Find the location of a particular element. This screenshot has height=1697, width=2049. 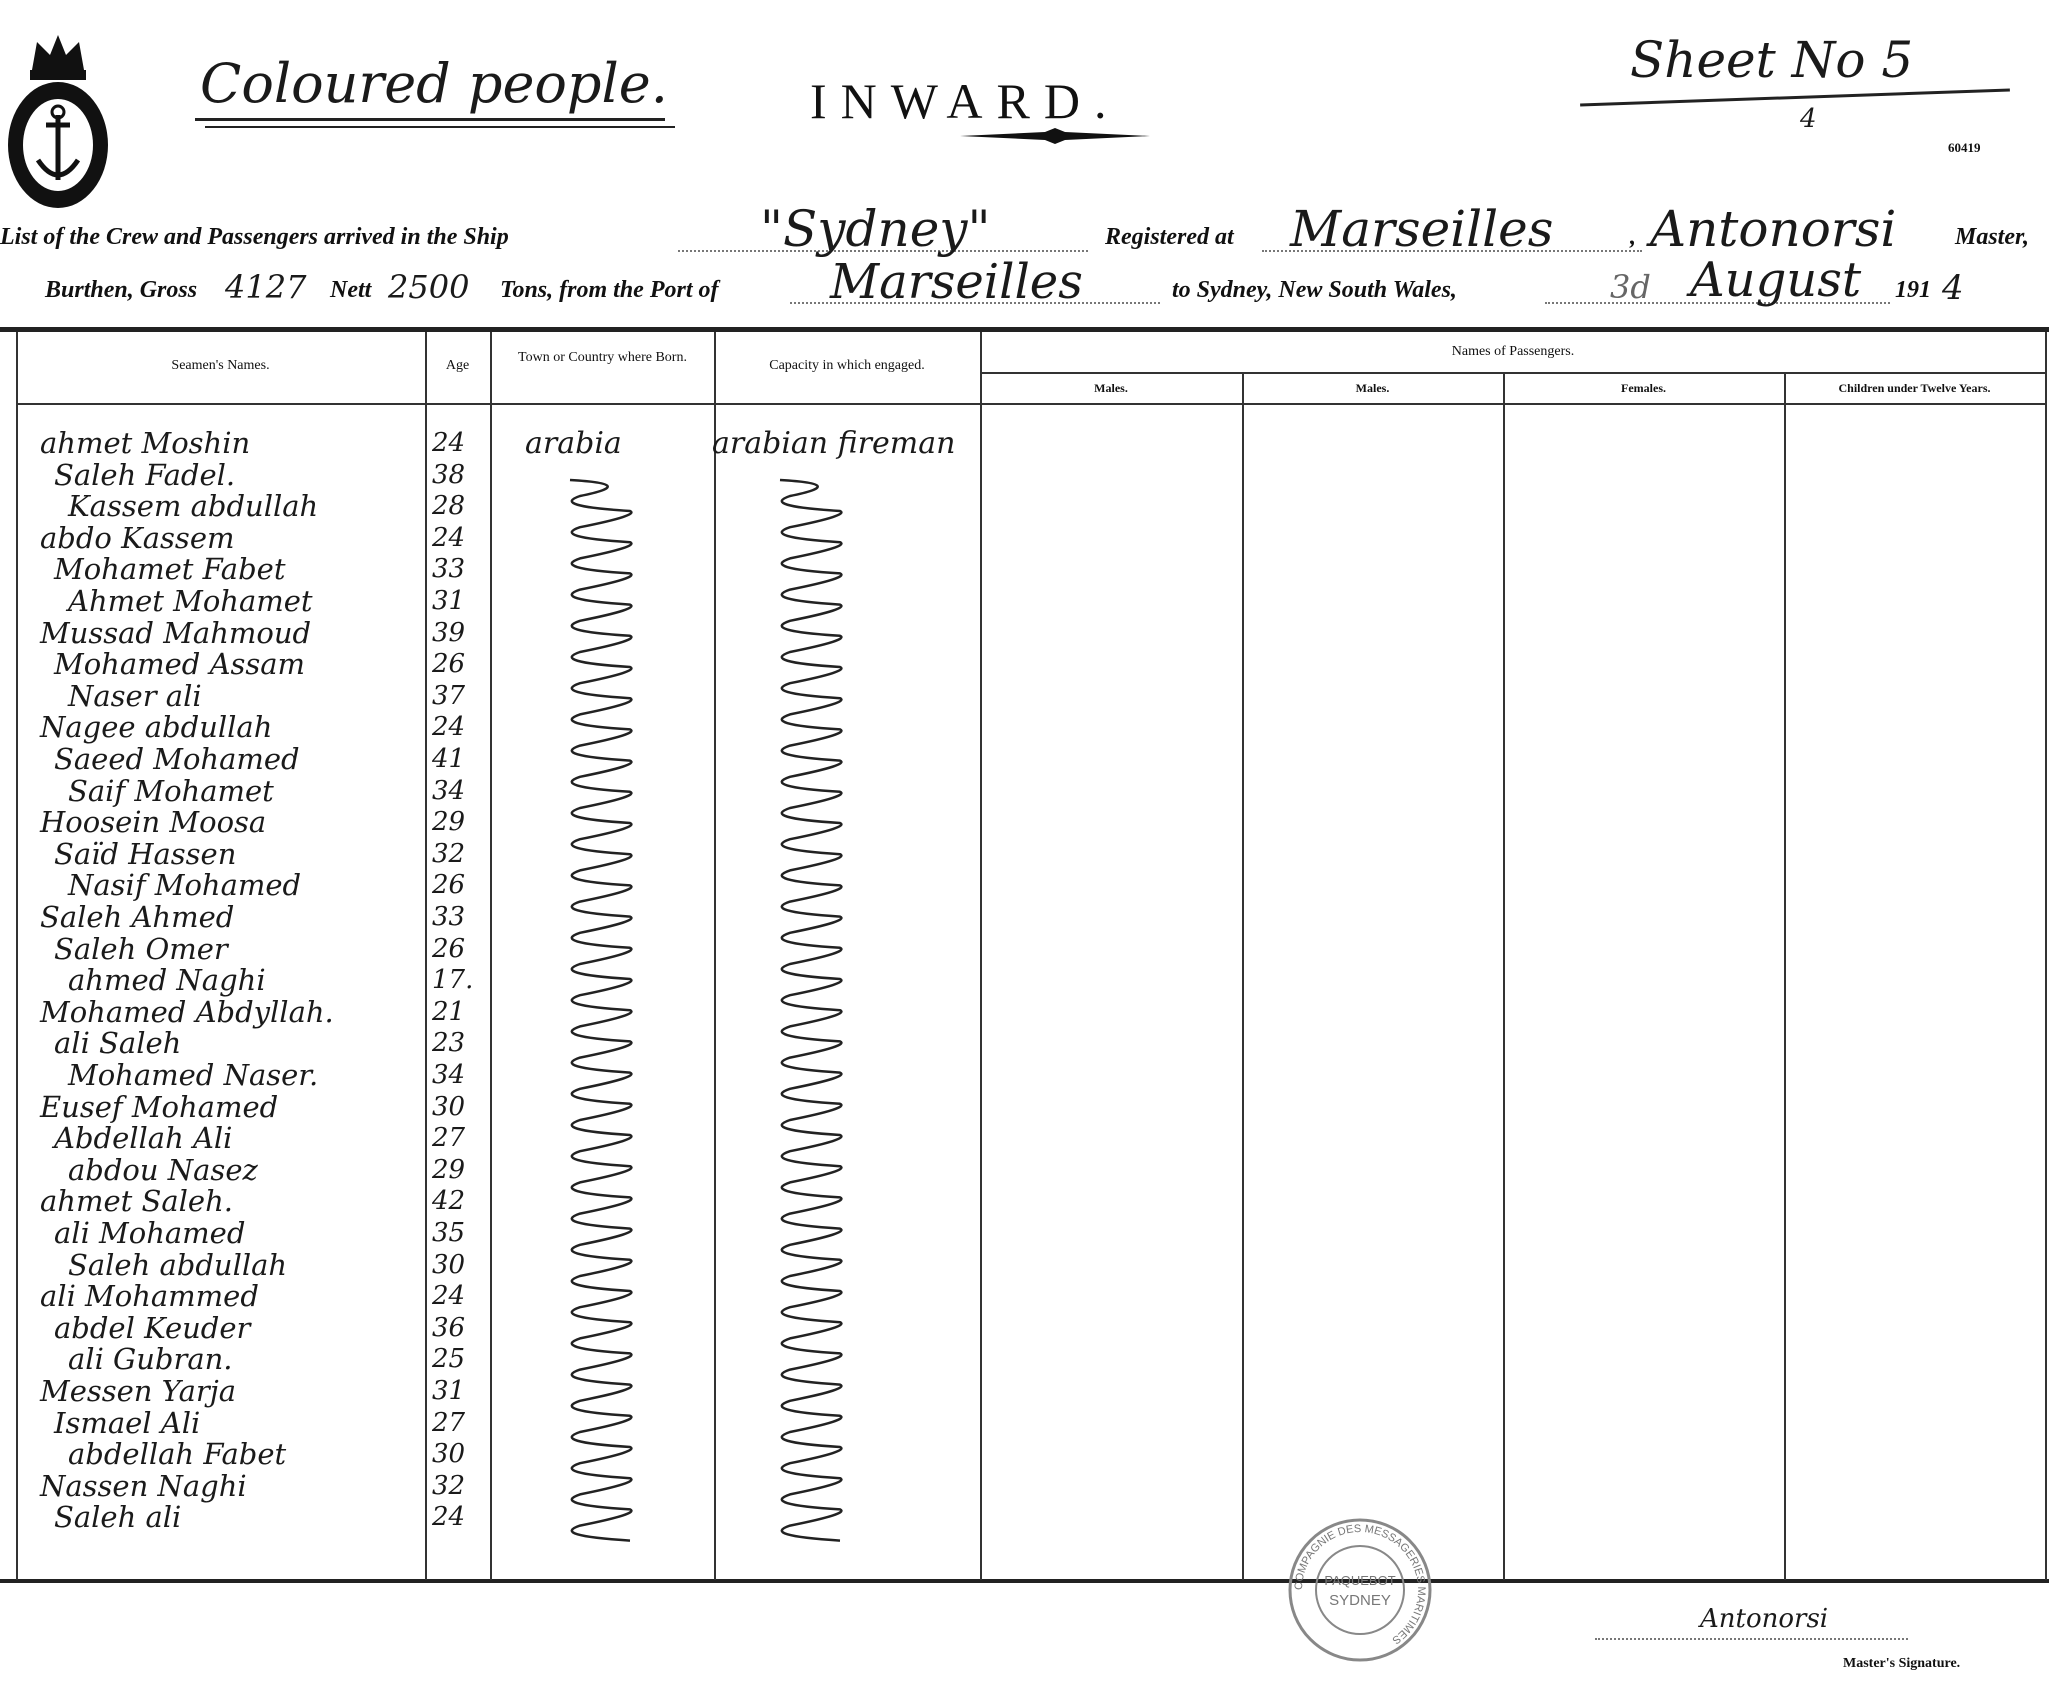

crew-row: Messen Yarja 31 is located at coordinates (1024, 1391).